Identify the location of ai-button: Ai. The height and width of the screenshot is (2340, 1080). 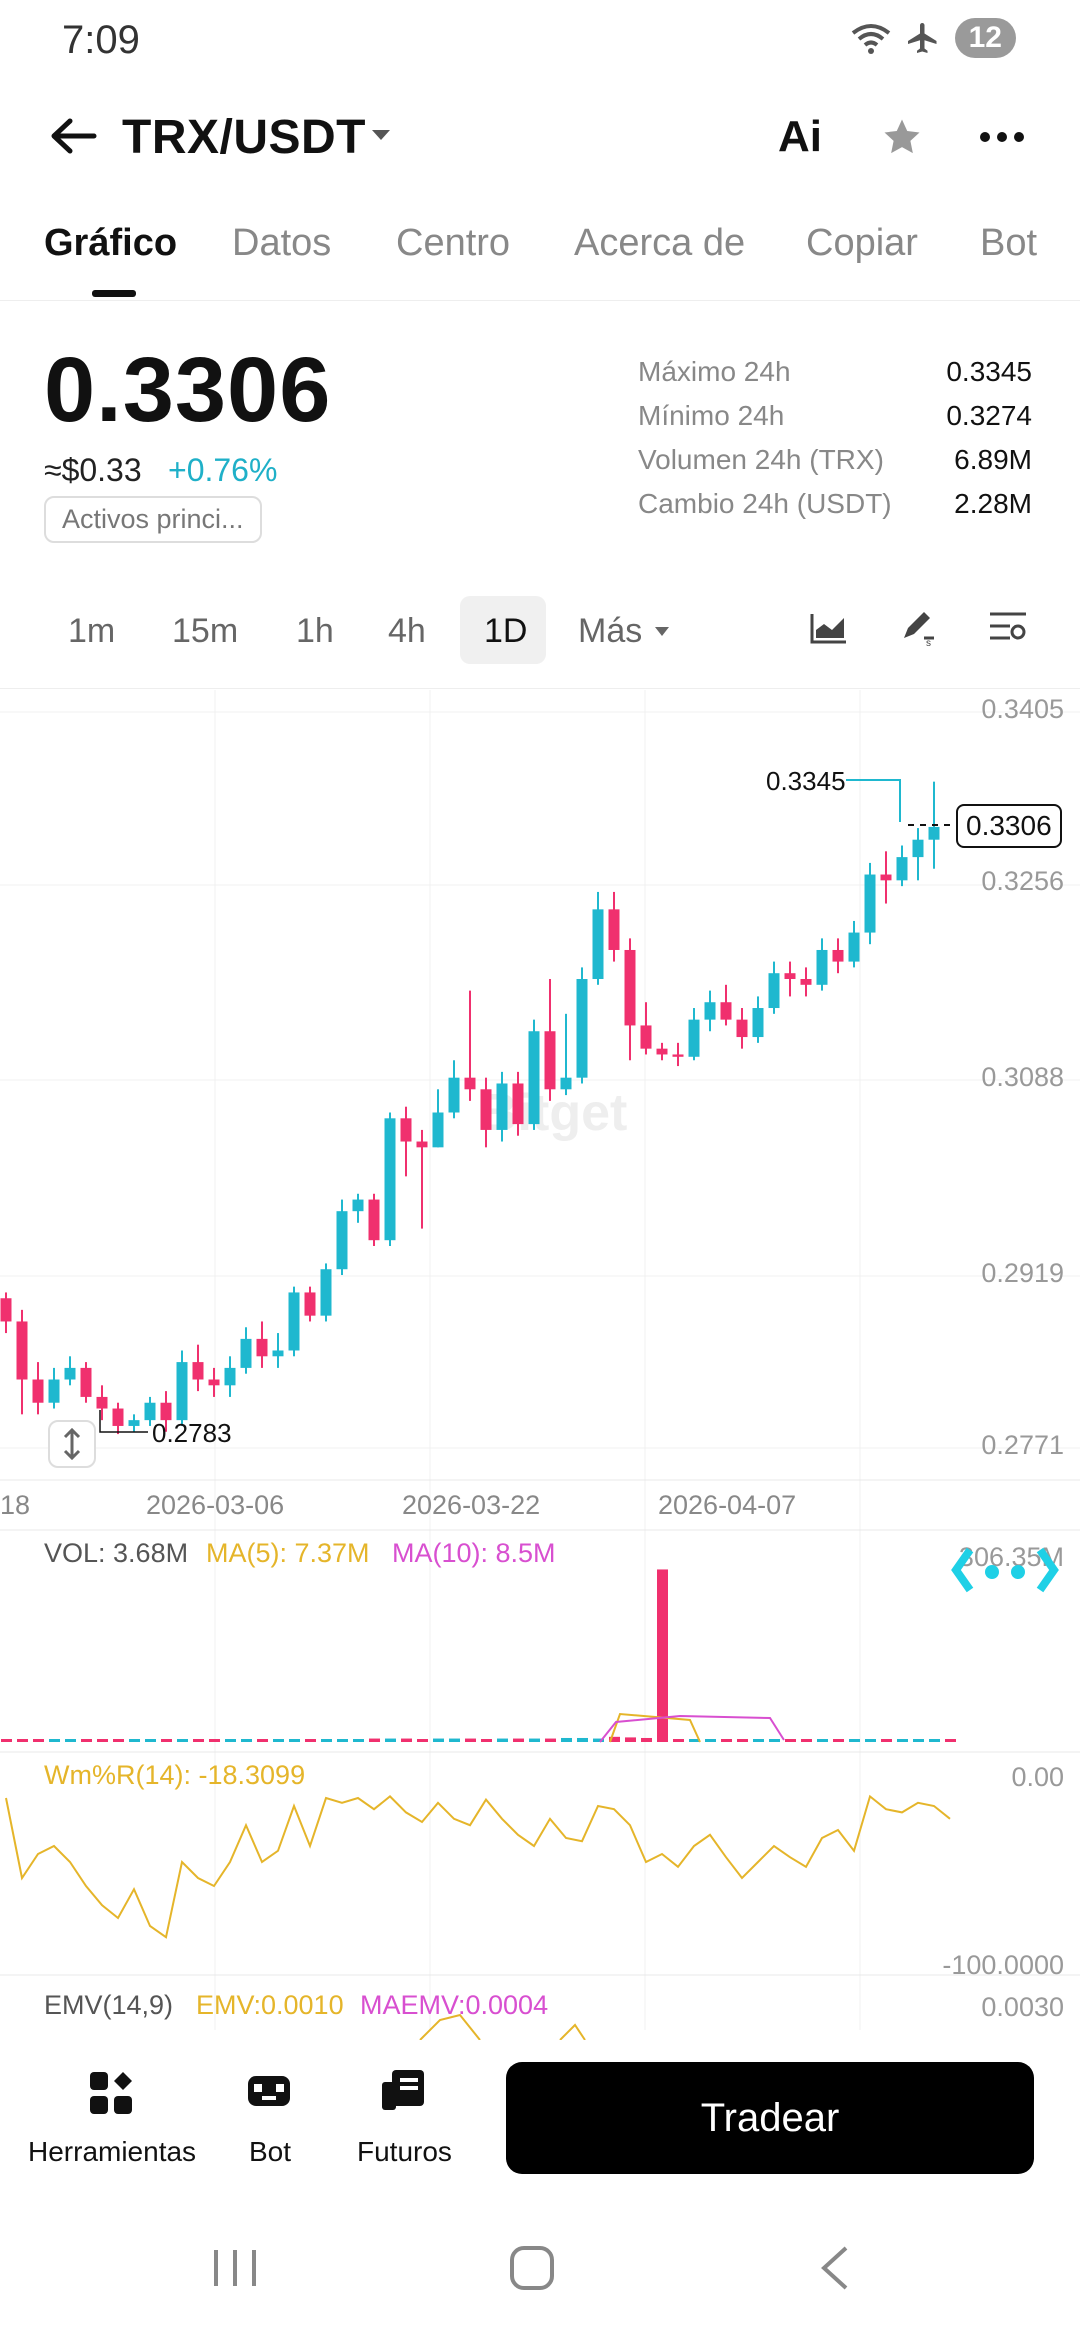
(800, 136).